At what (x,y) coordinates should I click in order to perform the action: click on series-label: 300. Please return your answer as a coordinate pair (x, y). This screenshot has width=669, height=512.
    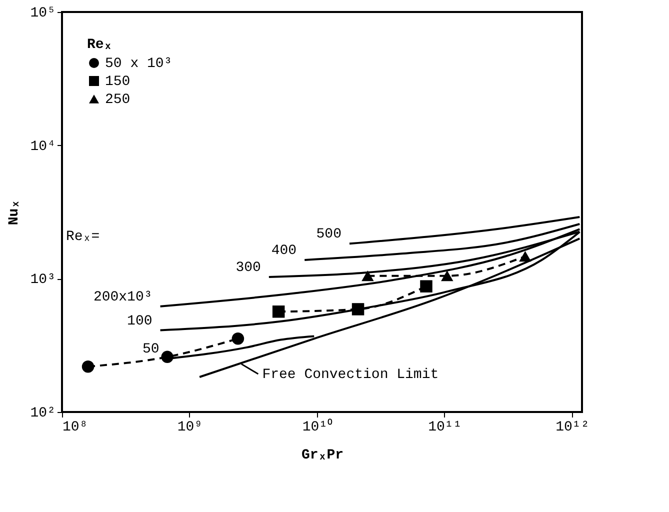
    Looking at the image, I should click on (248, 268).